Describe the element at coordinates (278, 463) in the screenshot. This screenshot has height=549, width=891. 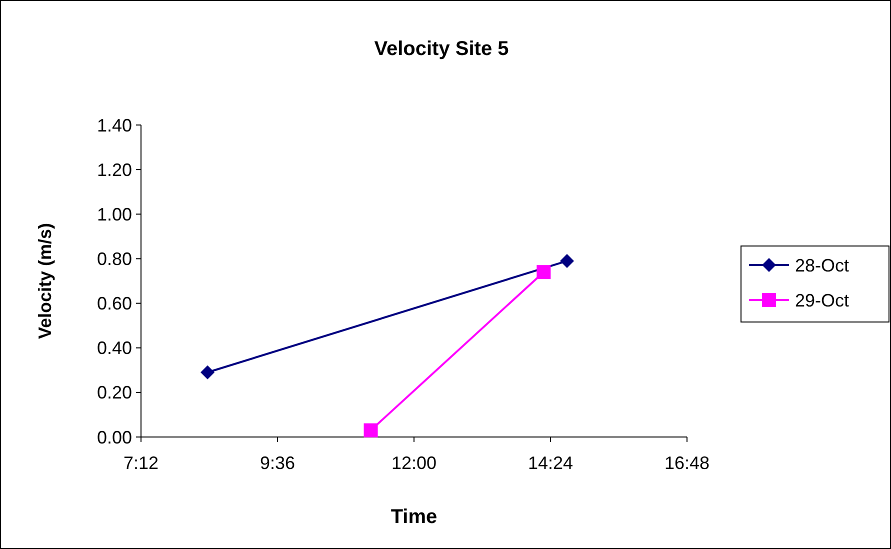
I see `x-tick-label: 9:36` at that location.